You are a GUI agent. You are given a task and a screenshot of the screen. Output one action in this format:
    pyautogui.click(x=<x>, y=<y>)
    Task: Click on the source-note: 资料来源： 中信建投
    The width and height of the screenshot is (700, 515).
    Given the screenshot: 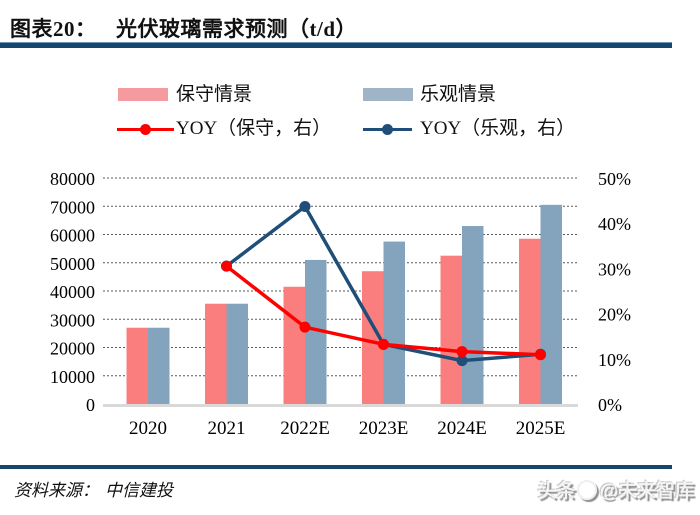 What is the action you would take?
    pyautogui.click(x=96, y=488)
    